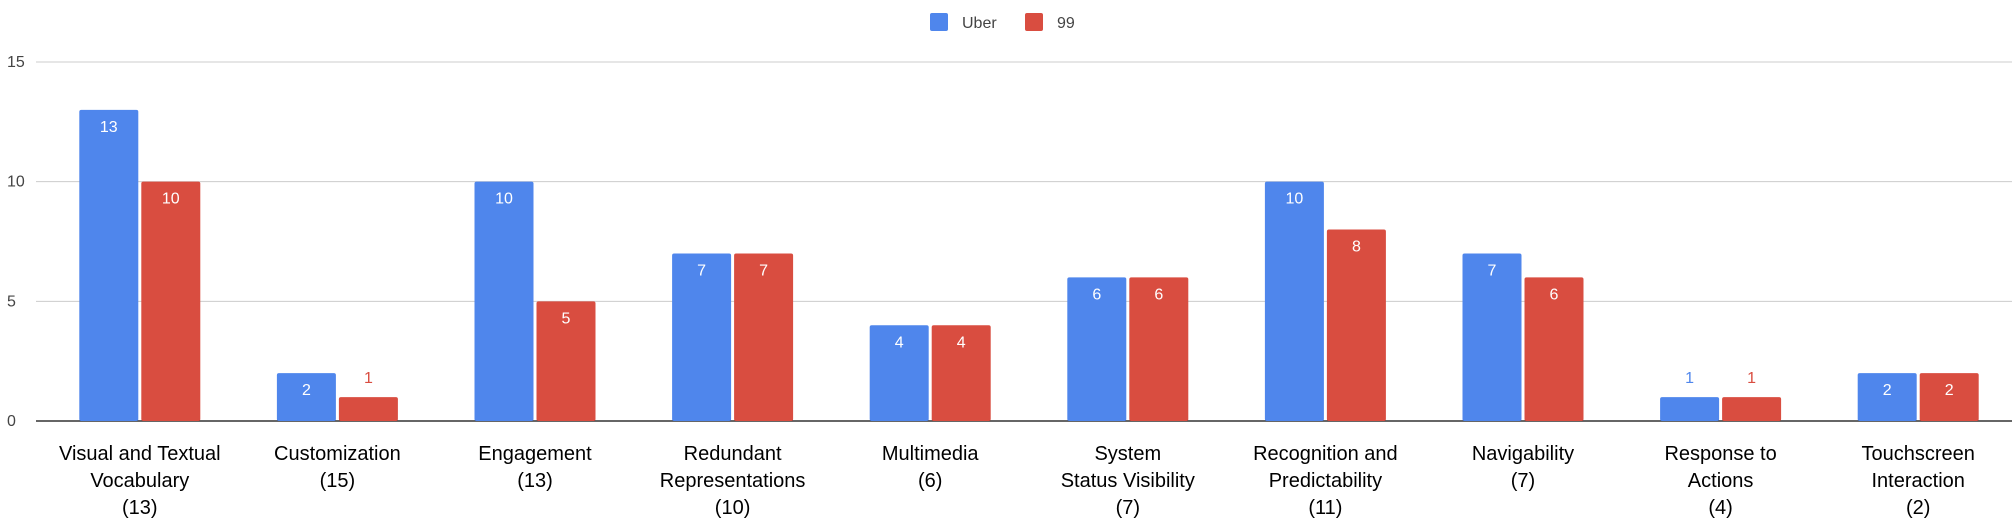  Describe the element at coordinates (1066, 23) in the screenshot. I see `legend-label: 99` at that location.